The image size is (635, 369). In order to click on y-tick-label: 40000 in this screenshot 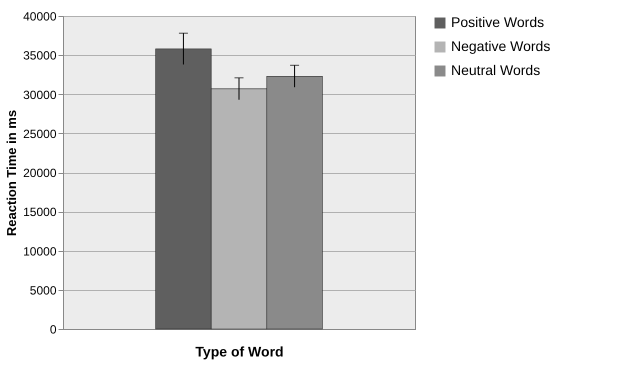, I will do `click(40, 17)`.